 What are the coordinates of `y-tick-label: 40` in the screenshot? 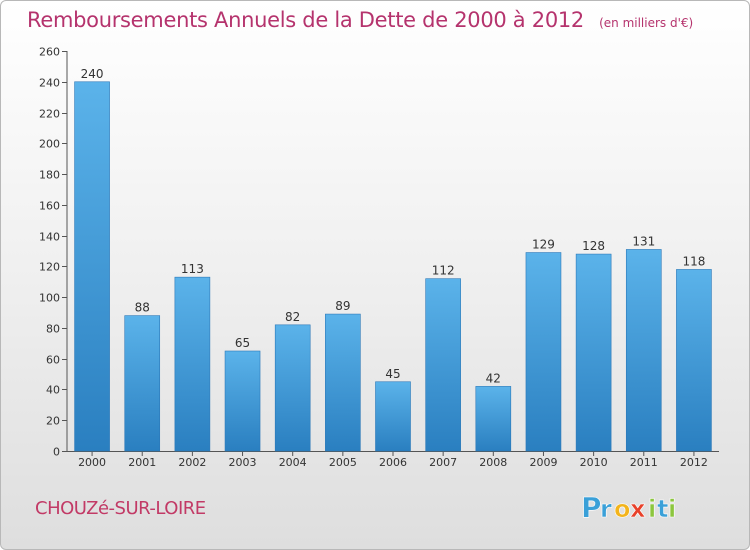 It's located at (53, 390).